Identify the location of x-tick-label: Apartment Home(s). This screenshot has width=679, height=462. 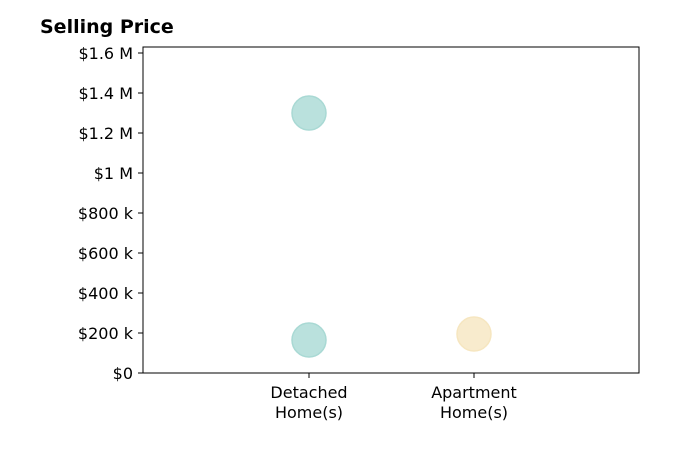
(474, 402).